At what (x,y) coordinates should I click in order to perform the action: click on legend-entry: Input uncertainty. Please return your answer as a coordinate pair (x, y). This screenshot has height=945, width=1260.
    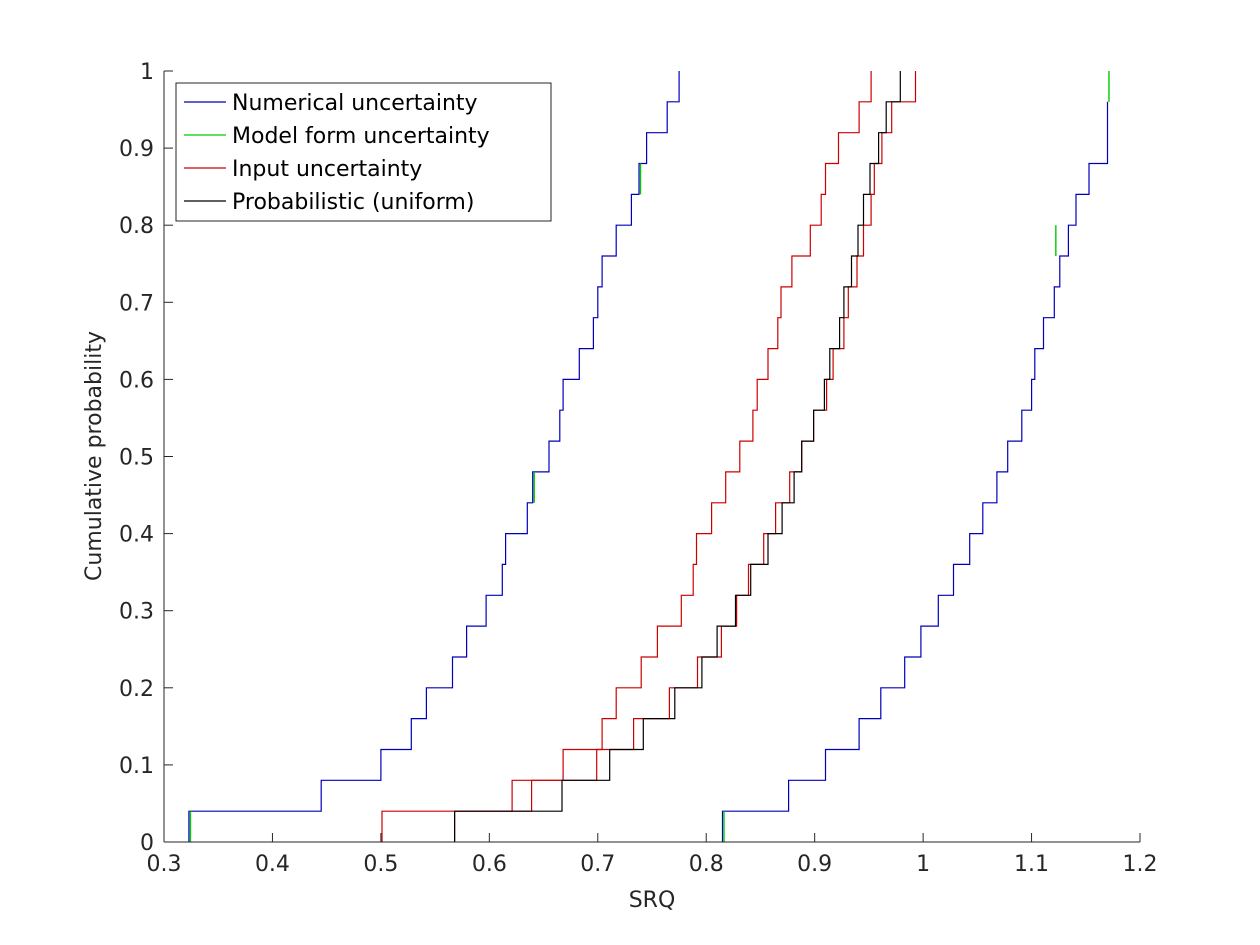
    Looking at the image, I should click on (303, 169).